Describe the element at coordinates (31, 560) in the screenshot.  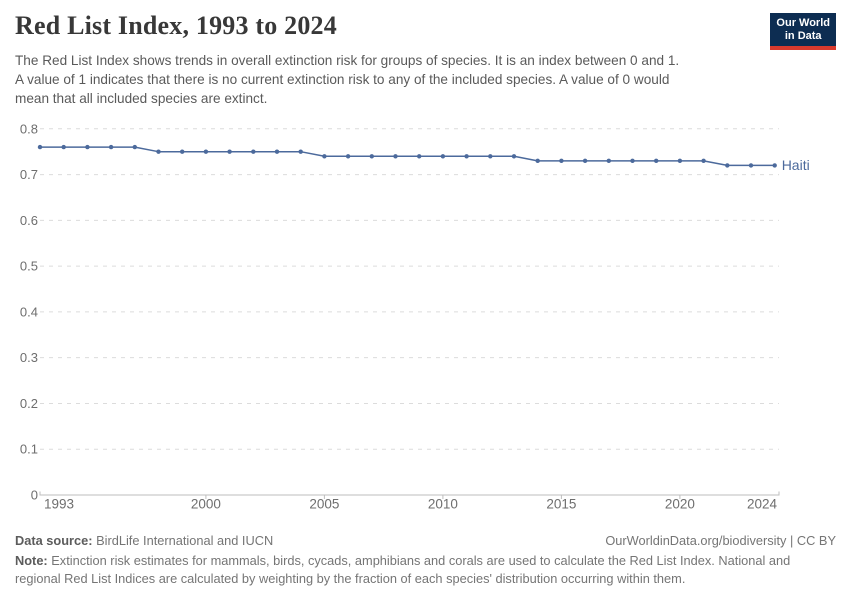
I see `note-label: Note:` at that location.